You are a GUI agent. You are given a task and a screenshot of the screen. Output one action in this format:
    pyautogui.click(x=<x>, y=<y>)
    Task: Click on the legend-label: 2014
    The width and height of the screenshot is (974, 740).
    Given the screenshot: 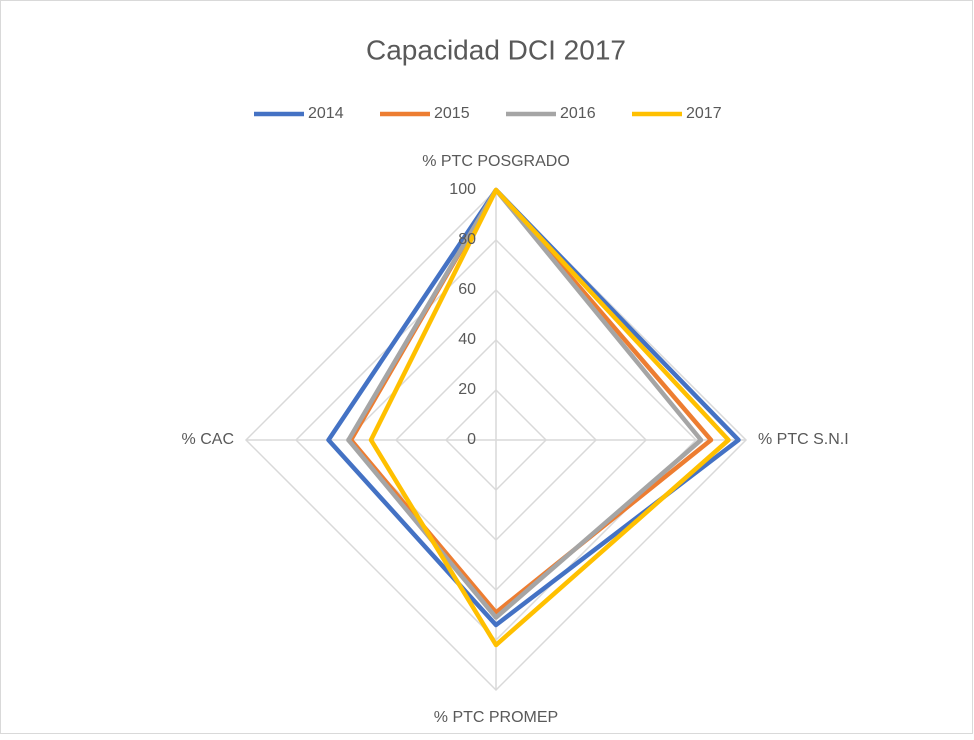 What is the action you would take?
    pyautogui.click(x=326, y=113)
    